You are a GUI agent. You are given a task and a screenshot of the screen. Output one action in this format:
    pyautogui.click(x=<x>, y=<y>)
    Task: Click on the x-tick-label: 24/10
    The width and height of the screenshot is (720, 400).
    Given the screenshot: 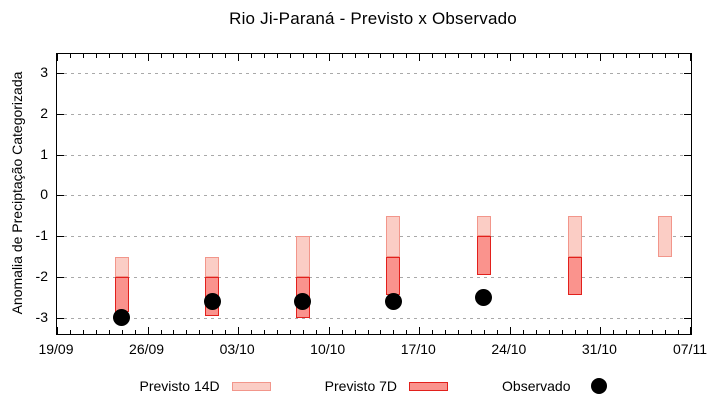 What is the action you would take?
    pyautogui.click(x=509, y=349)
    